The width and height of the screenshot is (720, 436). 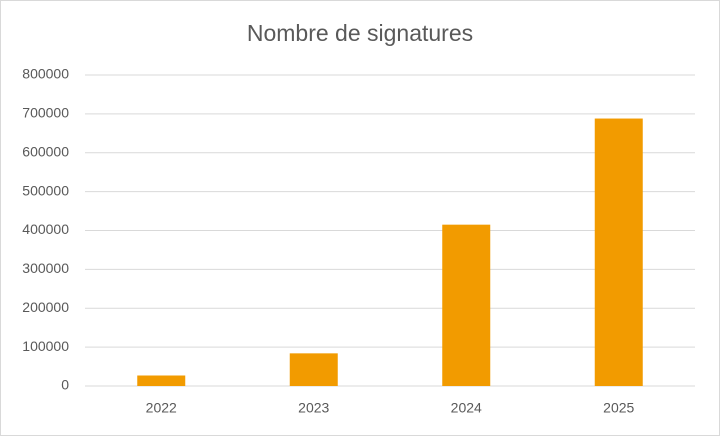 I want to click on y-tick-label: 0, so click(x=65, y=385).